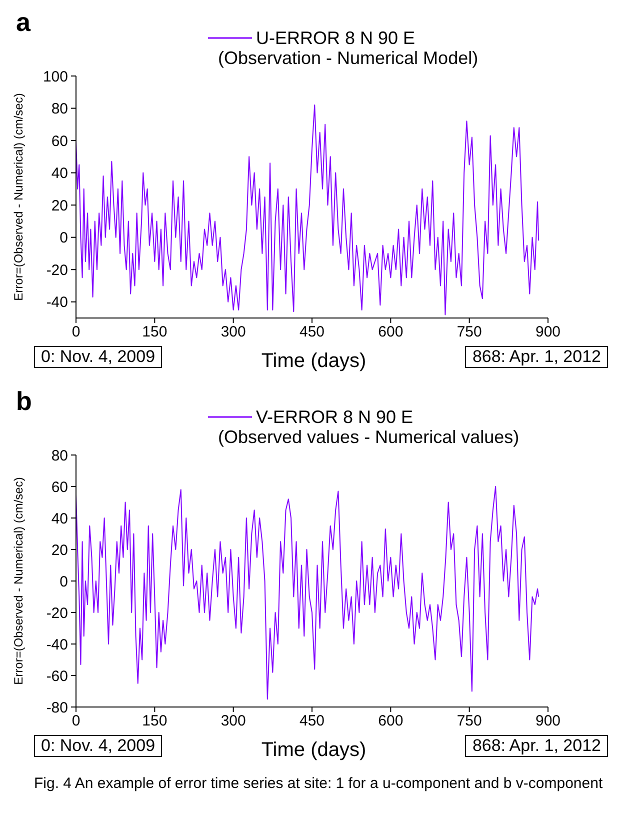 The image size is (627, 827). Describe the element at coordinates (335, 417) in the screenshot. I see `legend-label: V-ERROR 8 N 90 E` at that location.